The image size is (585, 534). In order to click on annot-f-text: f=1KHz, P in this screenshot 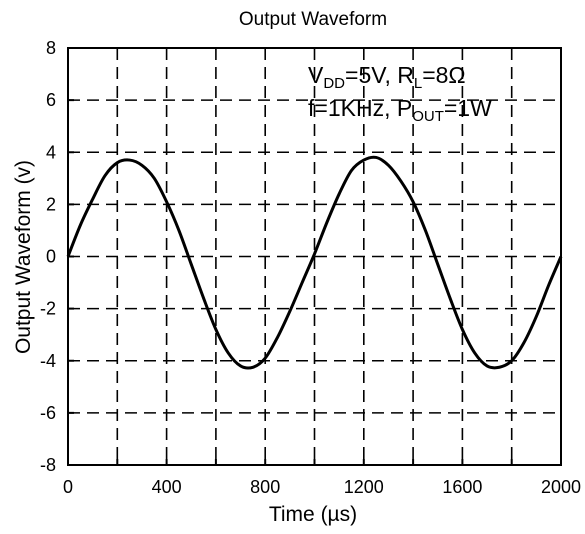, I will do `click(360, 108)`.